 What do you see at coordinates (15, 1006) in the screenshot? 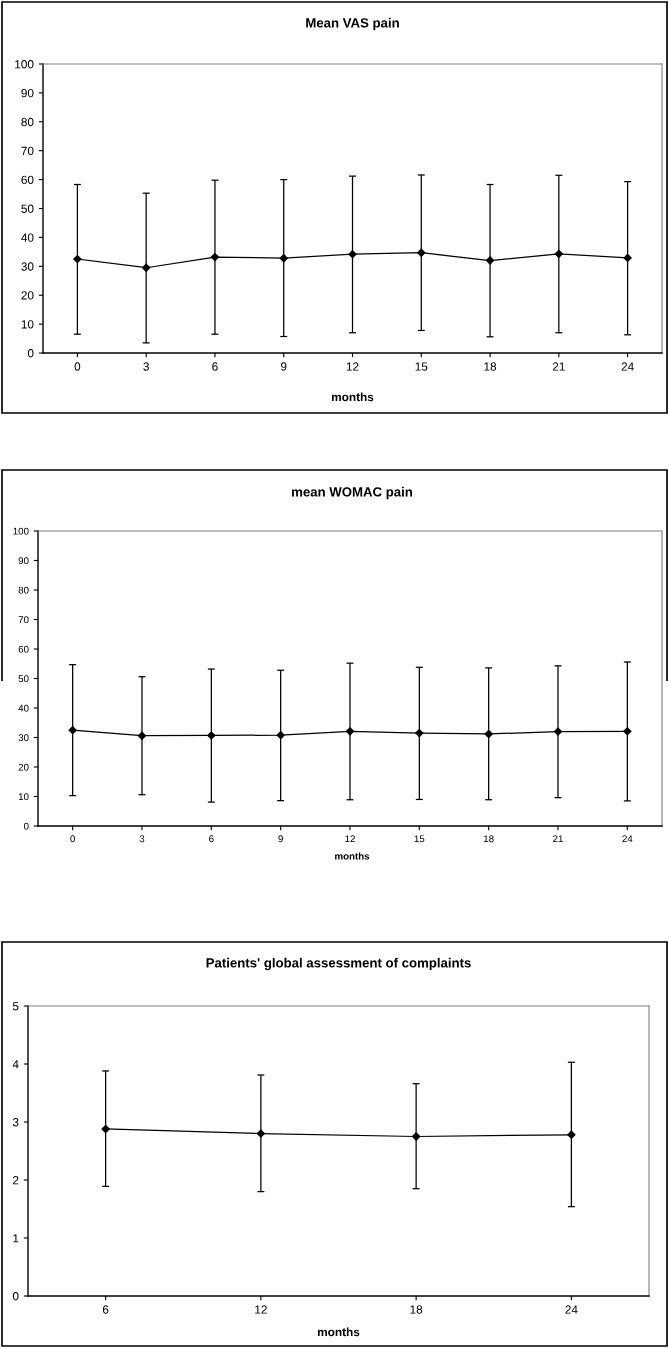
I see `y-tick-label: 5` at bounding box center [15, 1006].